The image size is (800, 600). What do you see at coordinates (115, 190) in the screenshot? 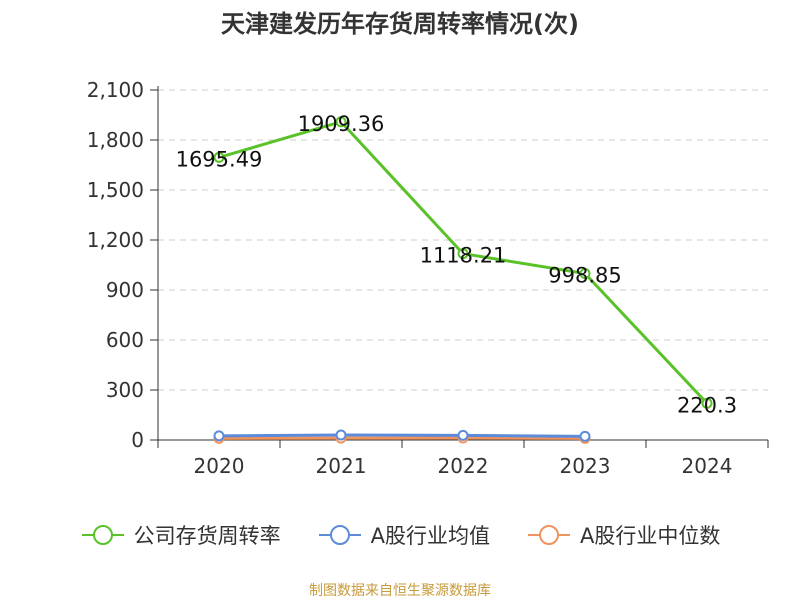
I see `y-tick-label: 1,500` at bounding box center [115, 190].